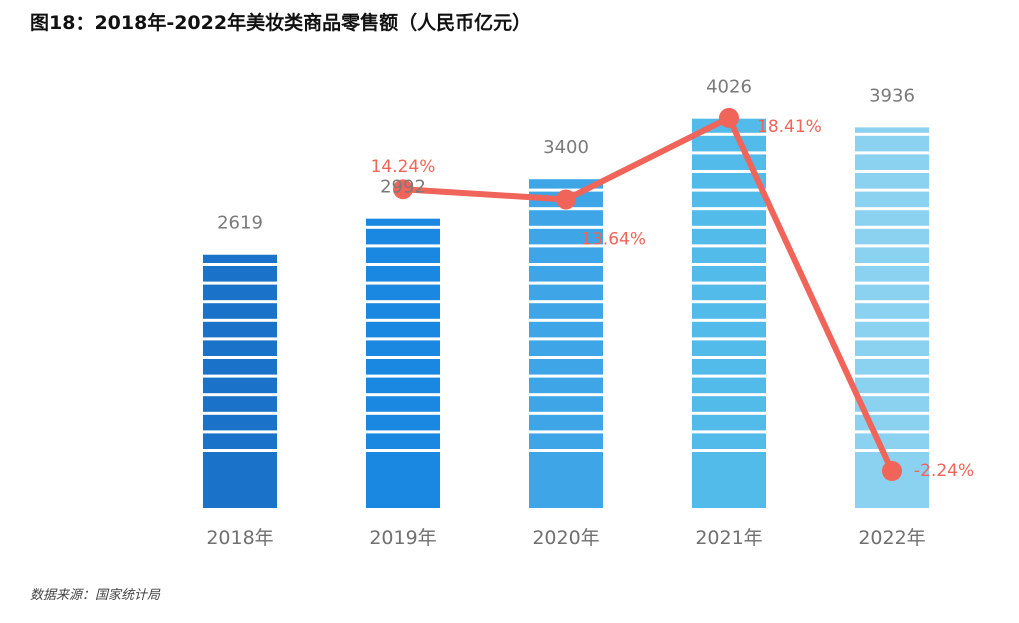 The height and width of the screenshot is (623, 1019). I want to click on x-tick-label: 2020年, so click(565, 538).